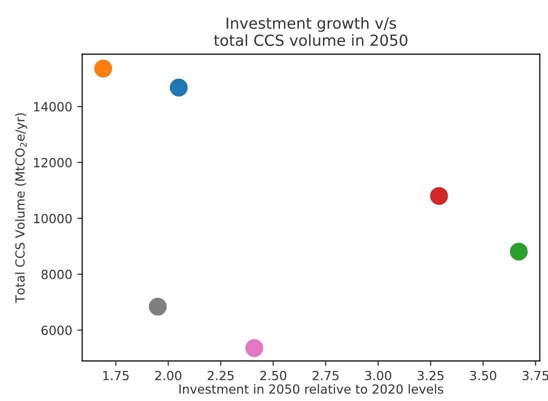 Image resolution: width=548 pixels, height=401 pixels. What do you see at coordinates (168, 375) in the screenshot?
I see `x-tick-label: 2.00` at bounding box center [168, 375].